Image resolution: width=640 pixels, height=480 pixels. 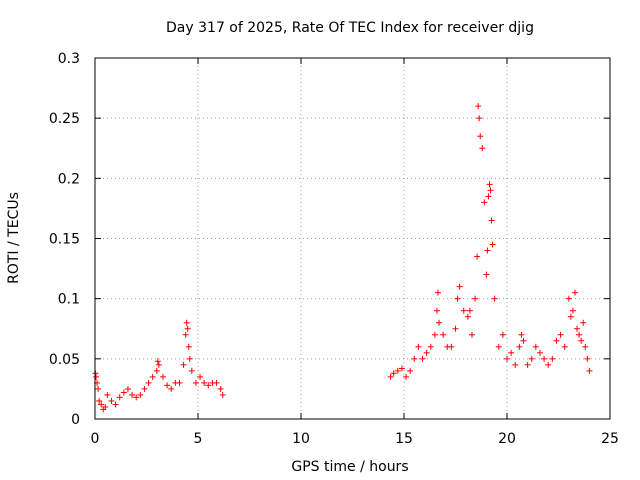 I want to click on x-tick-label: 10, so click(x=301, y=439).